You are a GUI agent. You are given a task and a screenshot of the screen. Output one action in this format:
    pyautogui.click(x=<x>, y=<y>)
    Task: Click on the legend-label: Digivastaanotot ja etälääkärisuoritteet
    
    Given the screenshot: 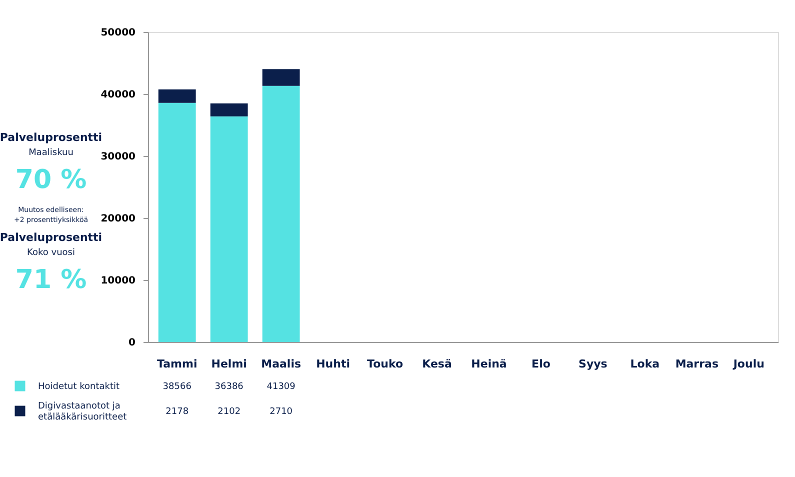 What is the action you would take?
    pyautogui.click(x=83, y=412)
    